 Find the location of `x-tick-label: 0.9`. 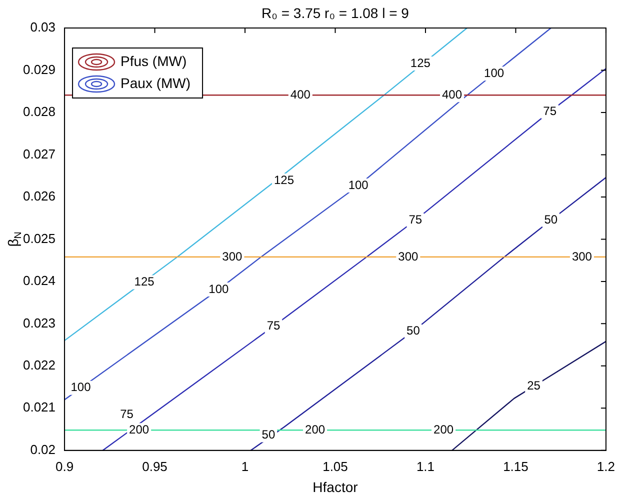

x-tick-label: 0.9 is located at coordinates (64, 466).